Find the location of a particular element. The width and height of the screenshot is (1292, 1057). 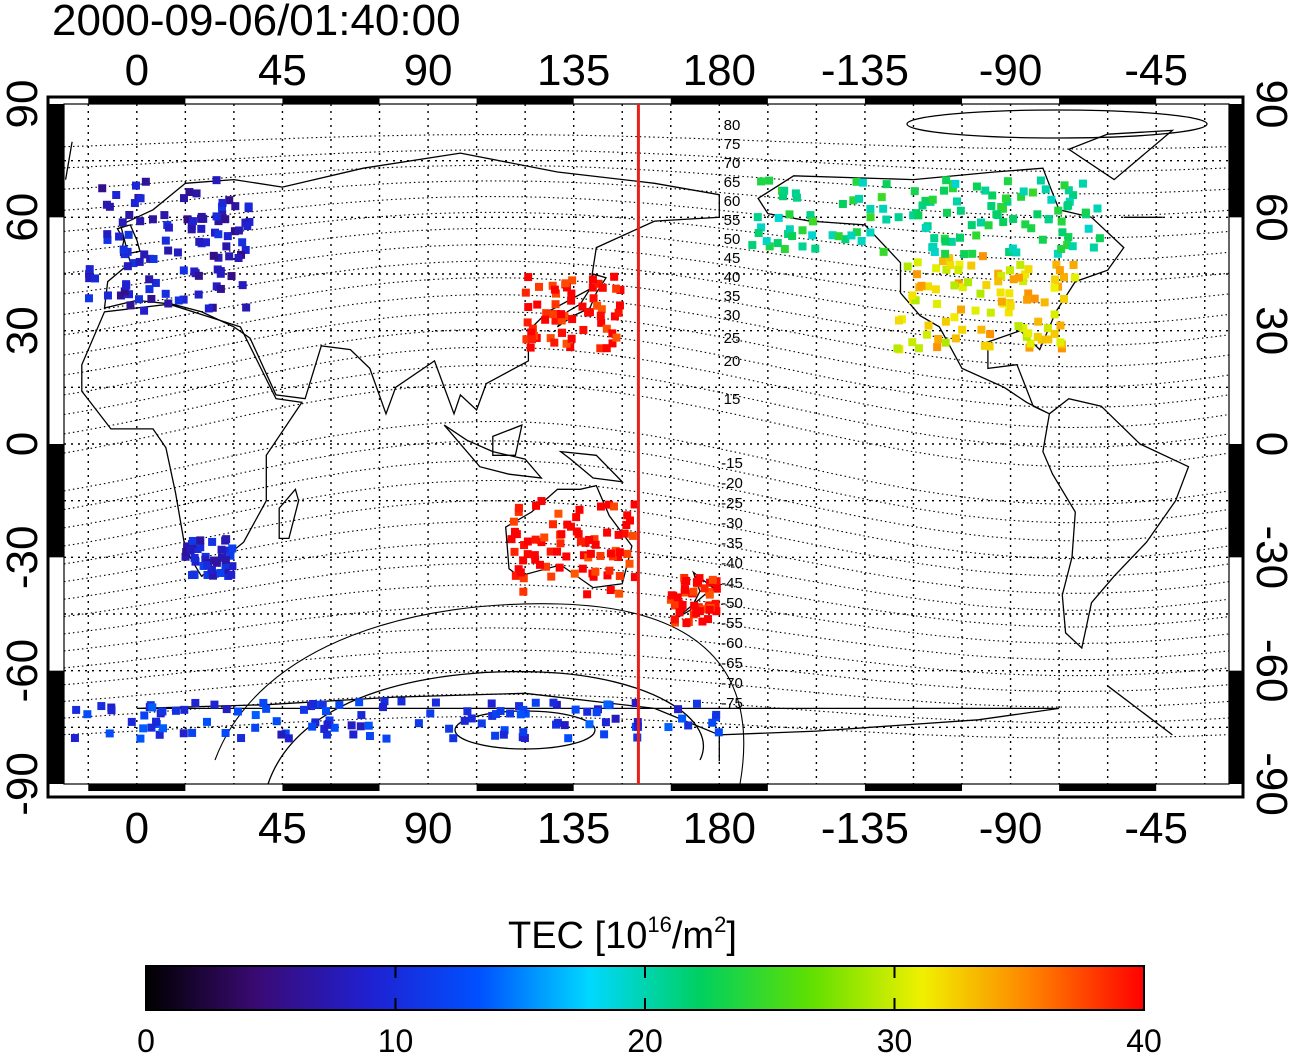

frame-bar-left is located at coordinates (56, 161).